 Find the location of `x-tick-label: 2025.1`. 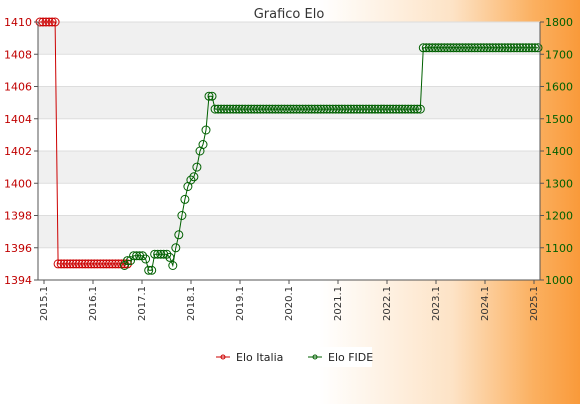

x-tick-label: 2025.1 is located at coordinates (534, 303).